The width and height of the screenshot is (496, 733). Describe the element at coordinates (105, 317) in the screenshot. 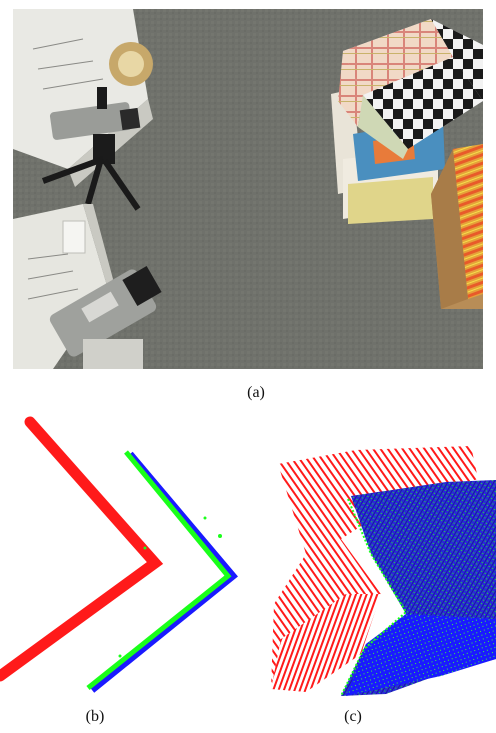

I see `camera-bottom` at that location.